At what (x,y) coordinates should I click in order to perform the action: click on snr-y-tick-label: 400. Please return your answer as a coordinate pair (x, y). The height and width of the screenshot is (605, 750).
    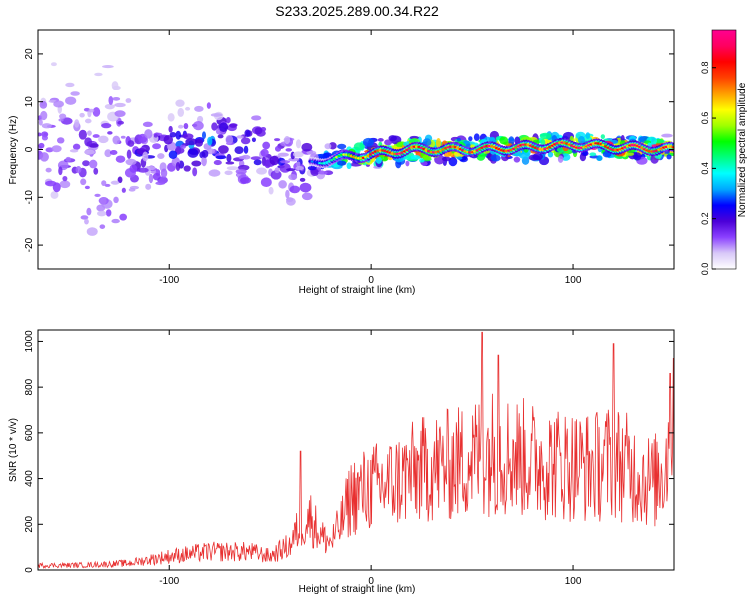
    Looking at the image, I should click on (29, 478).